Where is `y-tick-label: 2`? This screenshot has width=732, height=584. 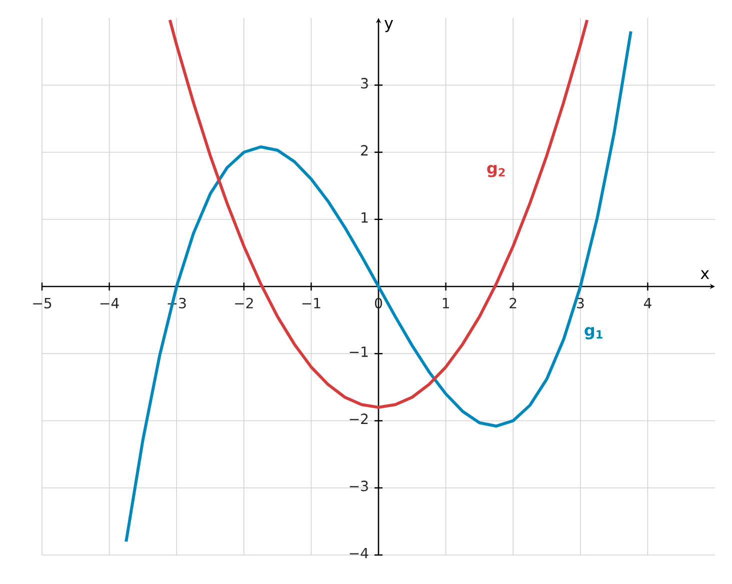 y-tick-label: 2 is located at coordinates (364, 150).